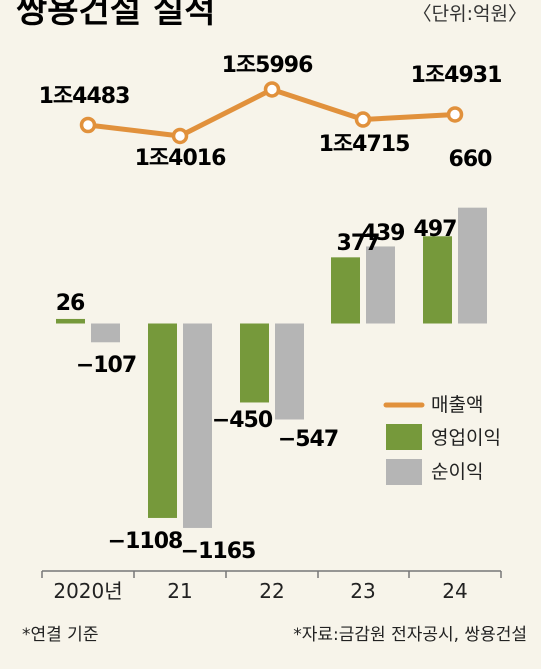 This screenshot has height=669, width=541. What do you see at coordinates (457, 472) in the screenshot?
I see `legend-net-label: 순이익` at bounding box center [457, 472].